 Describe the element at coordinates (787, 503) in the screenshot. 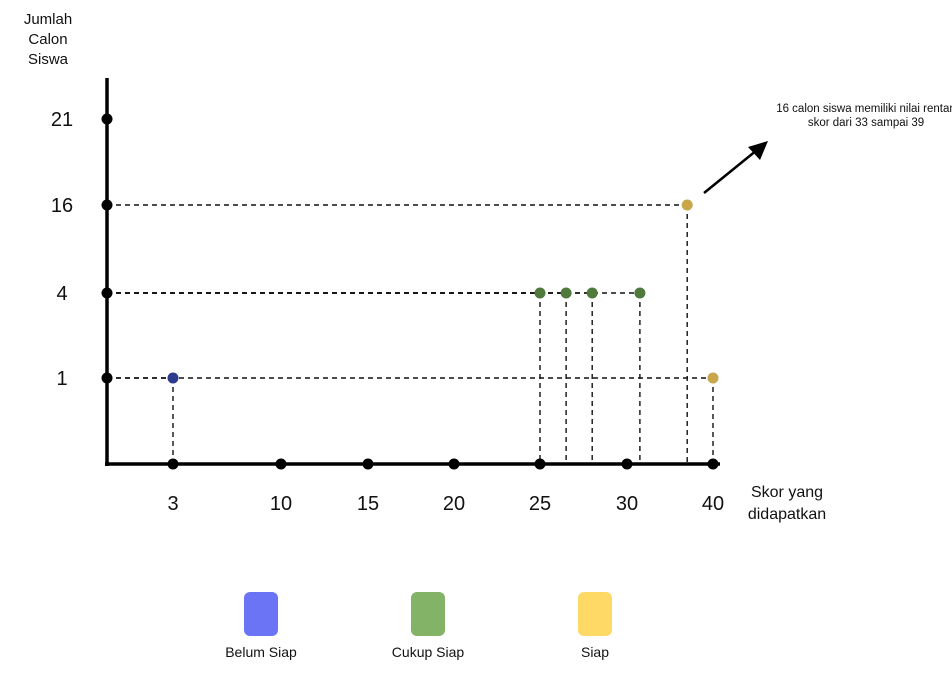

I see `x-axis-label: Skor yang didapatkan` at that location.